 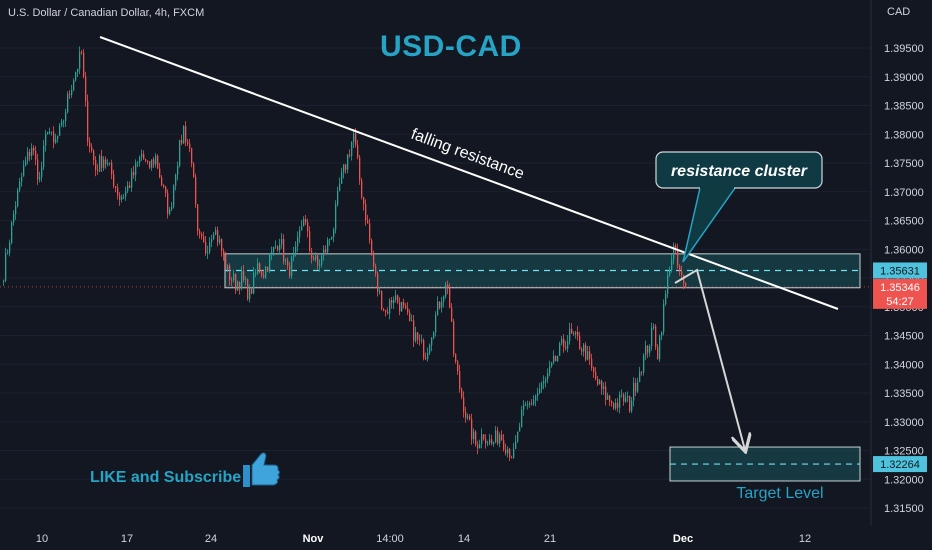 I want to click on price-tick-label: 1.32500, so click(x=904, y=452).